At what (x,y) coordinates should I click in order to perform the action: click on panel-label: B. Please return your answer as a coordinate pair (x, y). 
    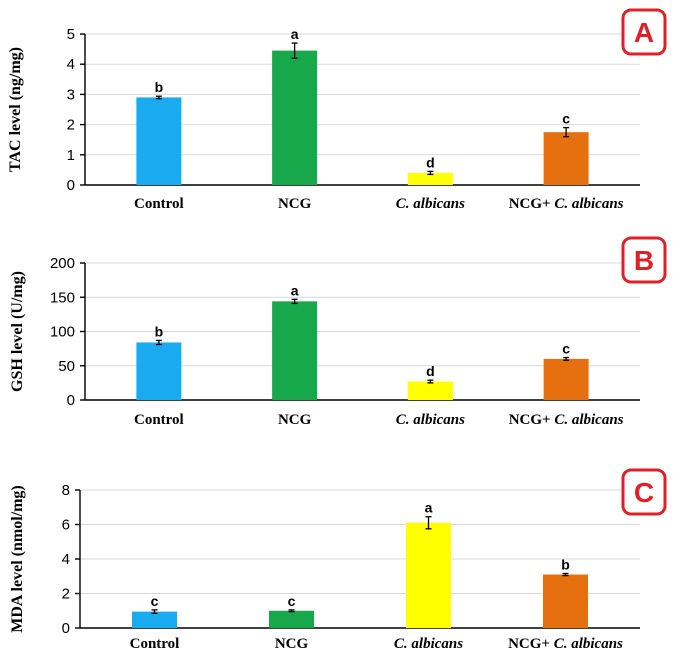
    Looking at the image, I should click on (644, 260).